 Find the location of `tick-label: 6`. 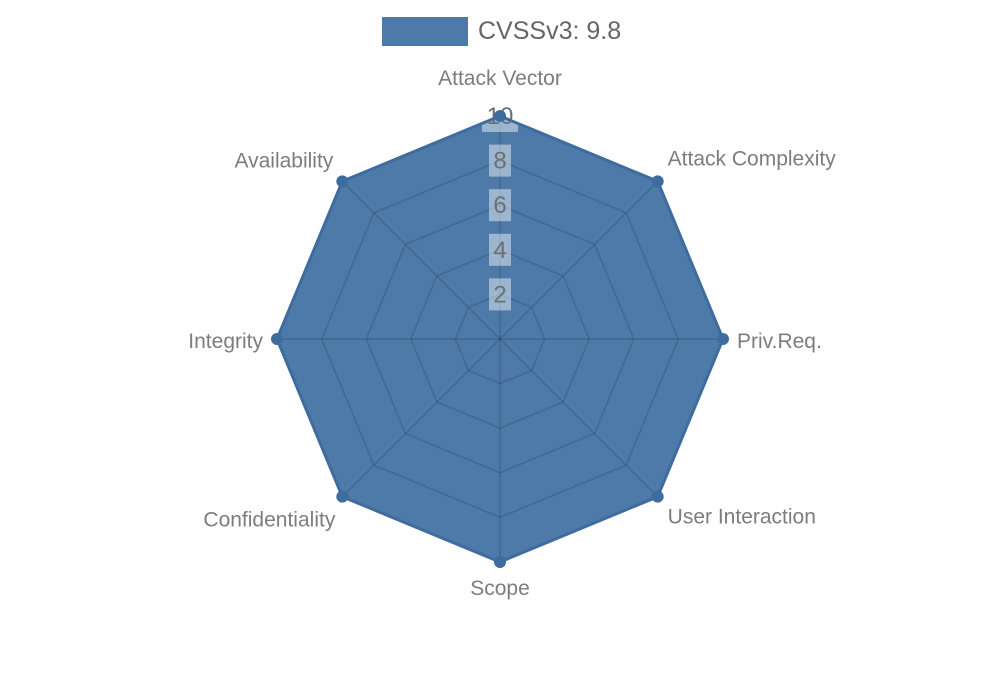

tick-label: 6 is located at coordinates (499, 205).